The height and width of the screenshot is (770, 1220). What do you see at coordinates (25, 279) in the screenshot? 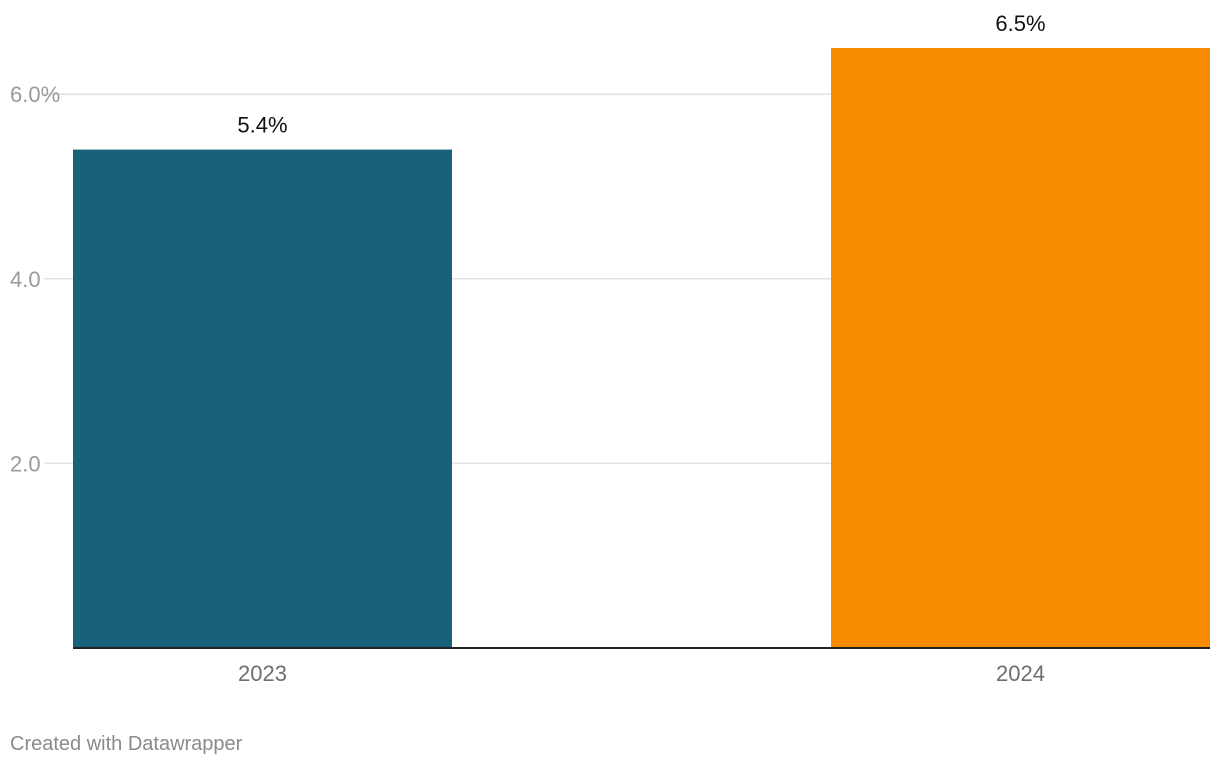
I see `y-tick-label: 4.0` at bounding box center [25, 279].